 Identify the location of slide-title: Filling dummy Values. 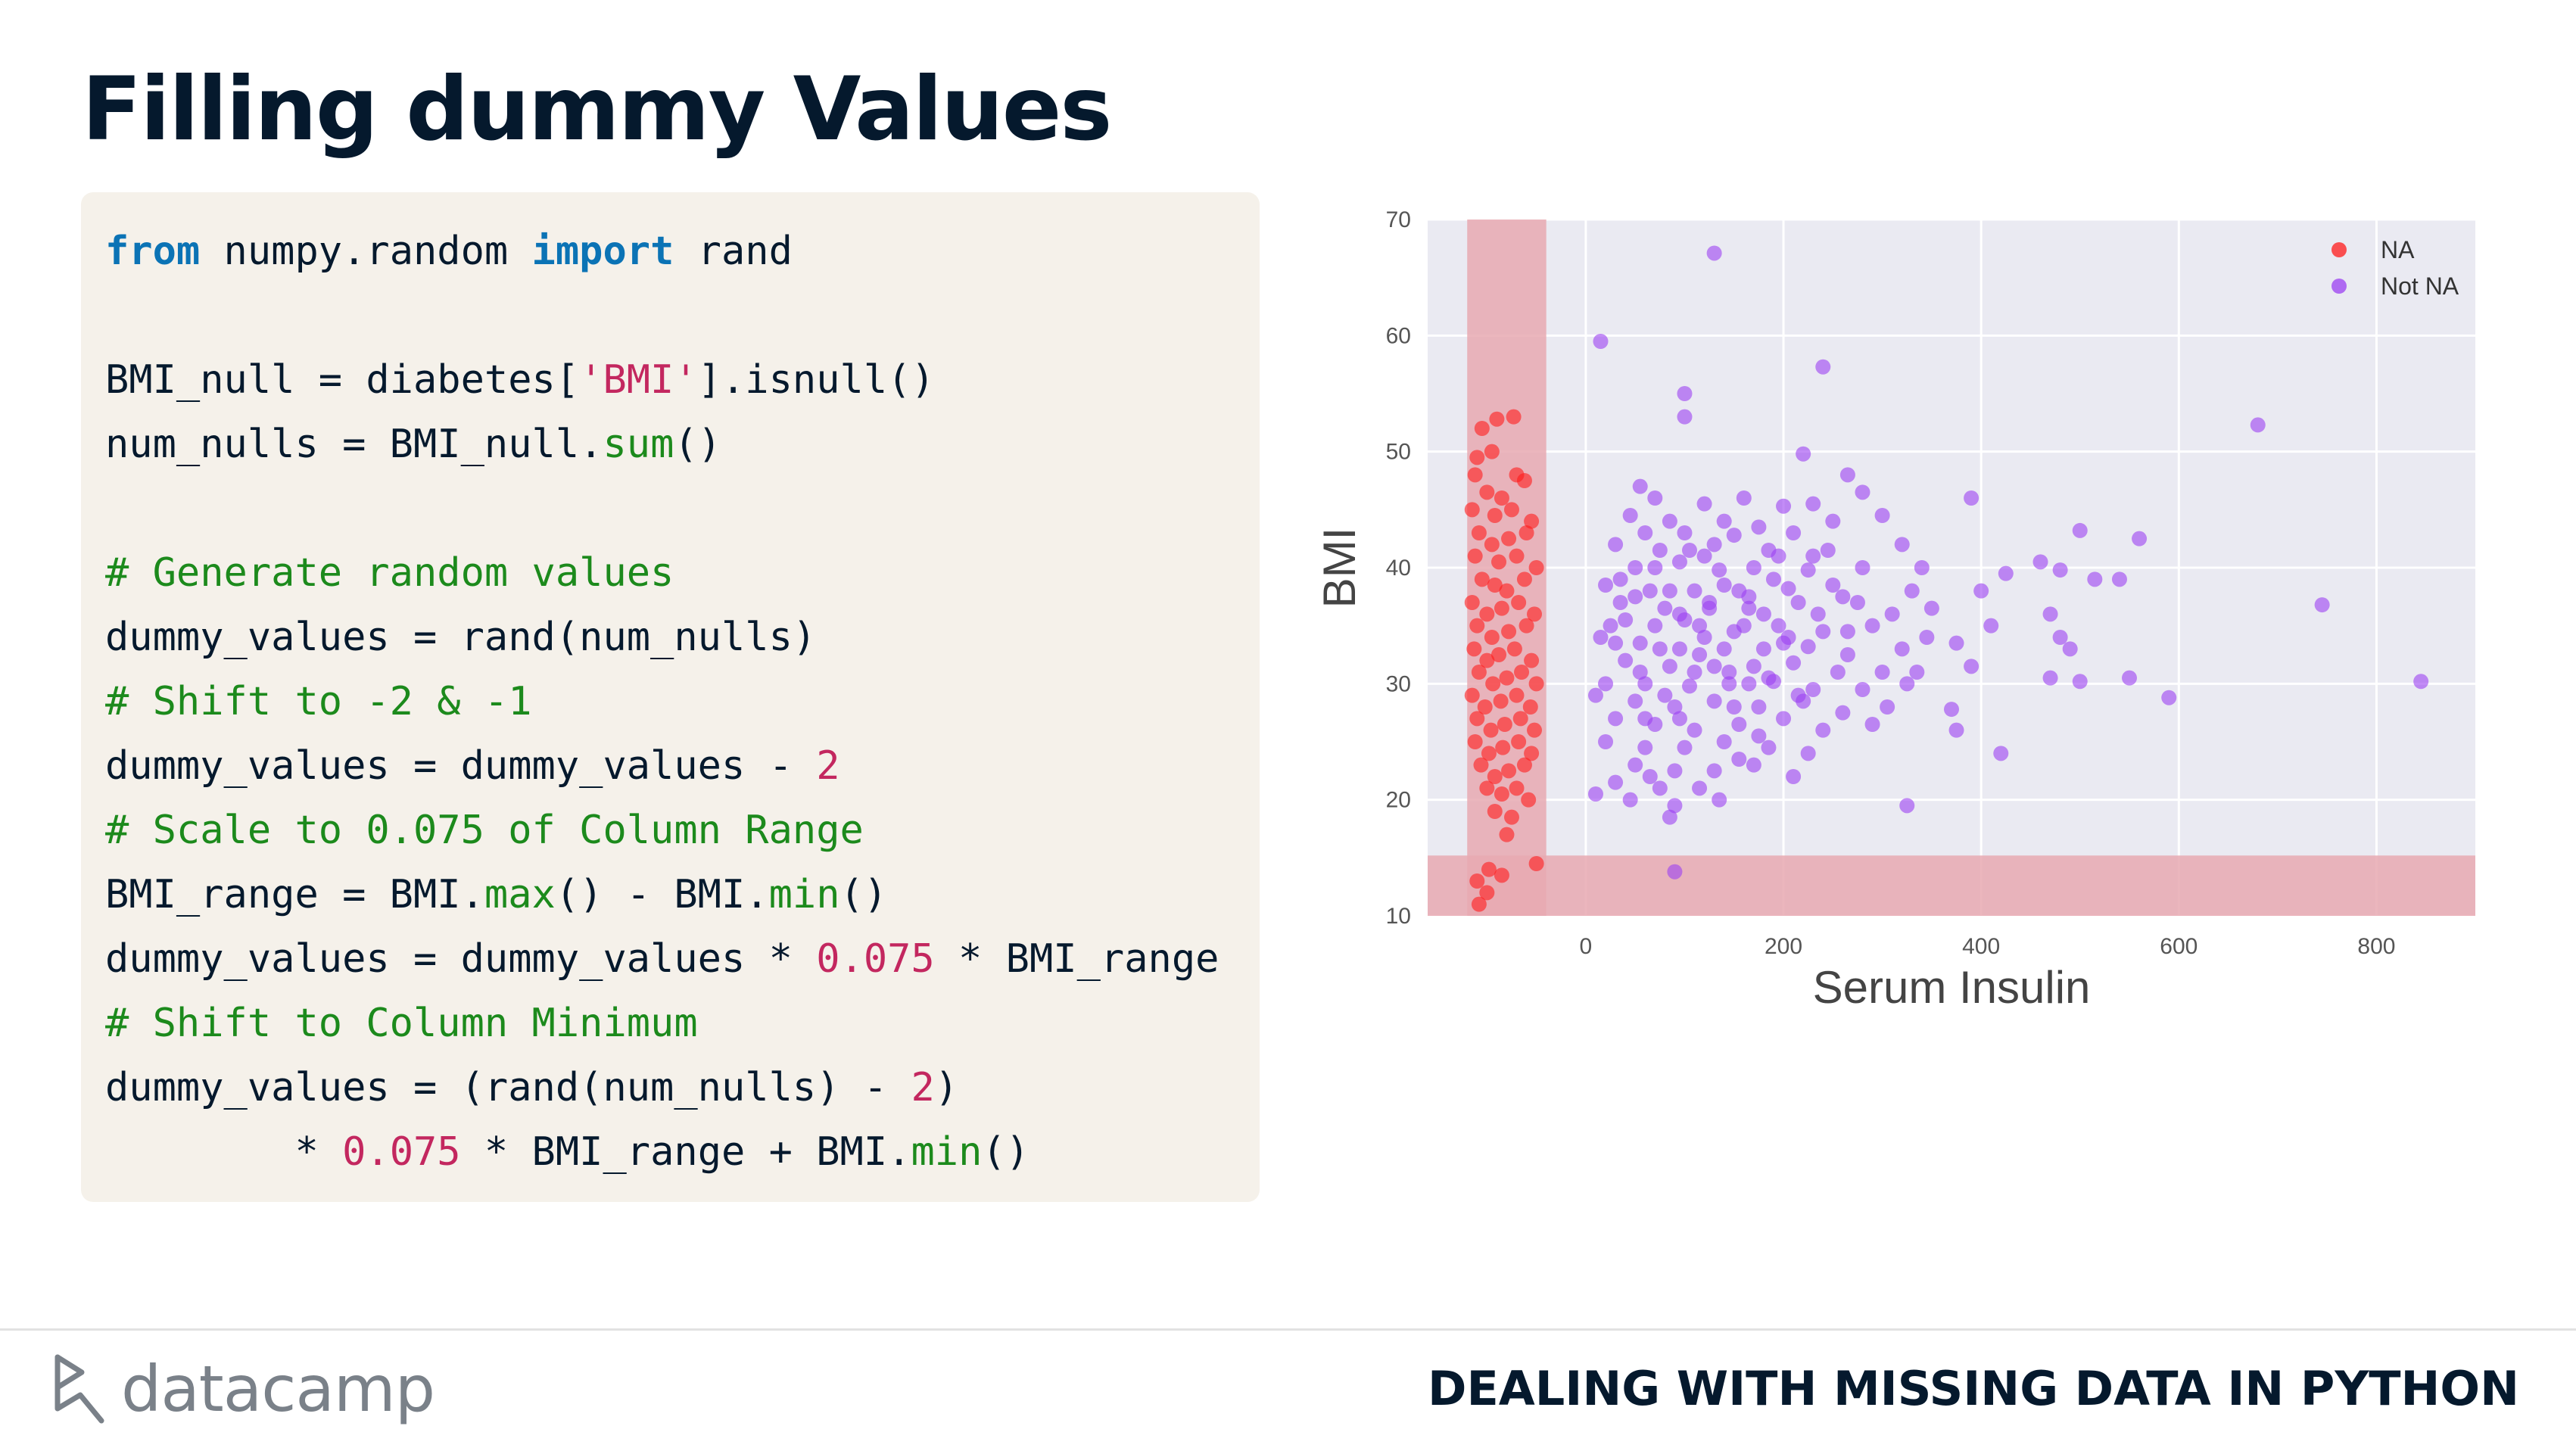
(597, 109).